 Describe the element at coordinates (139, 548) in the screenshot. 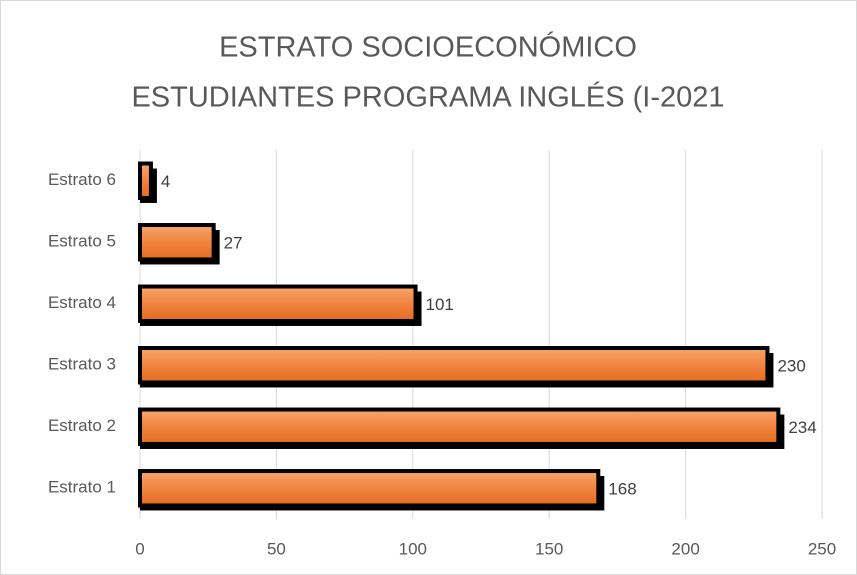

I see `x-tick-label: 0` at that location.